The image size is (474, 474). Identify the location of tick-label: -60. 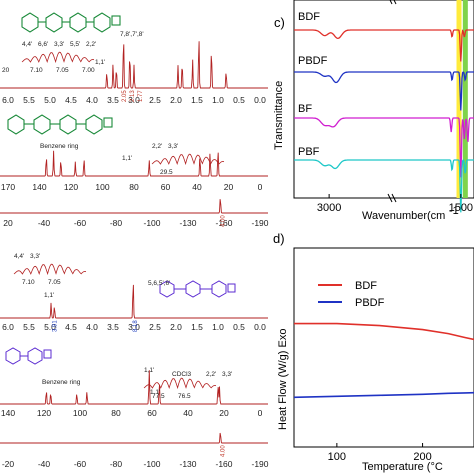
(80, 223).